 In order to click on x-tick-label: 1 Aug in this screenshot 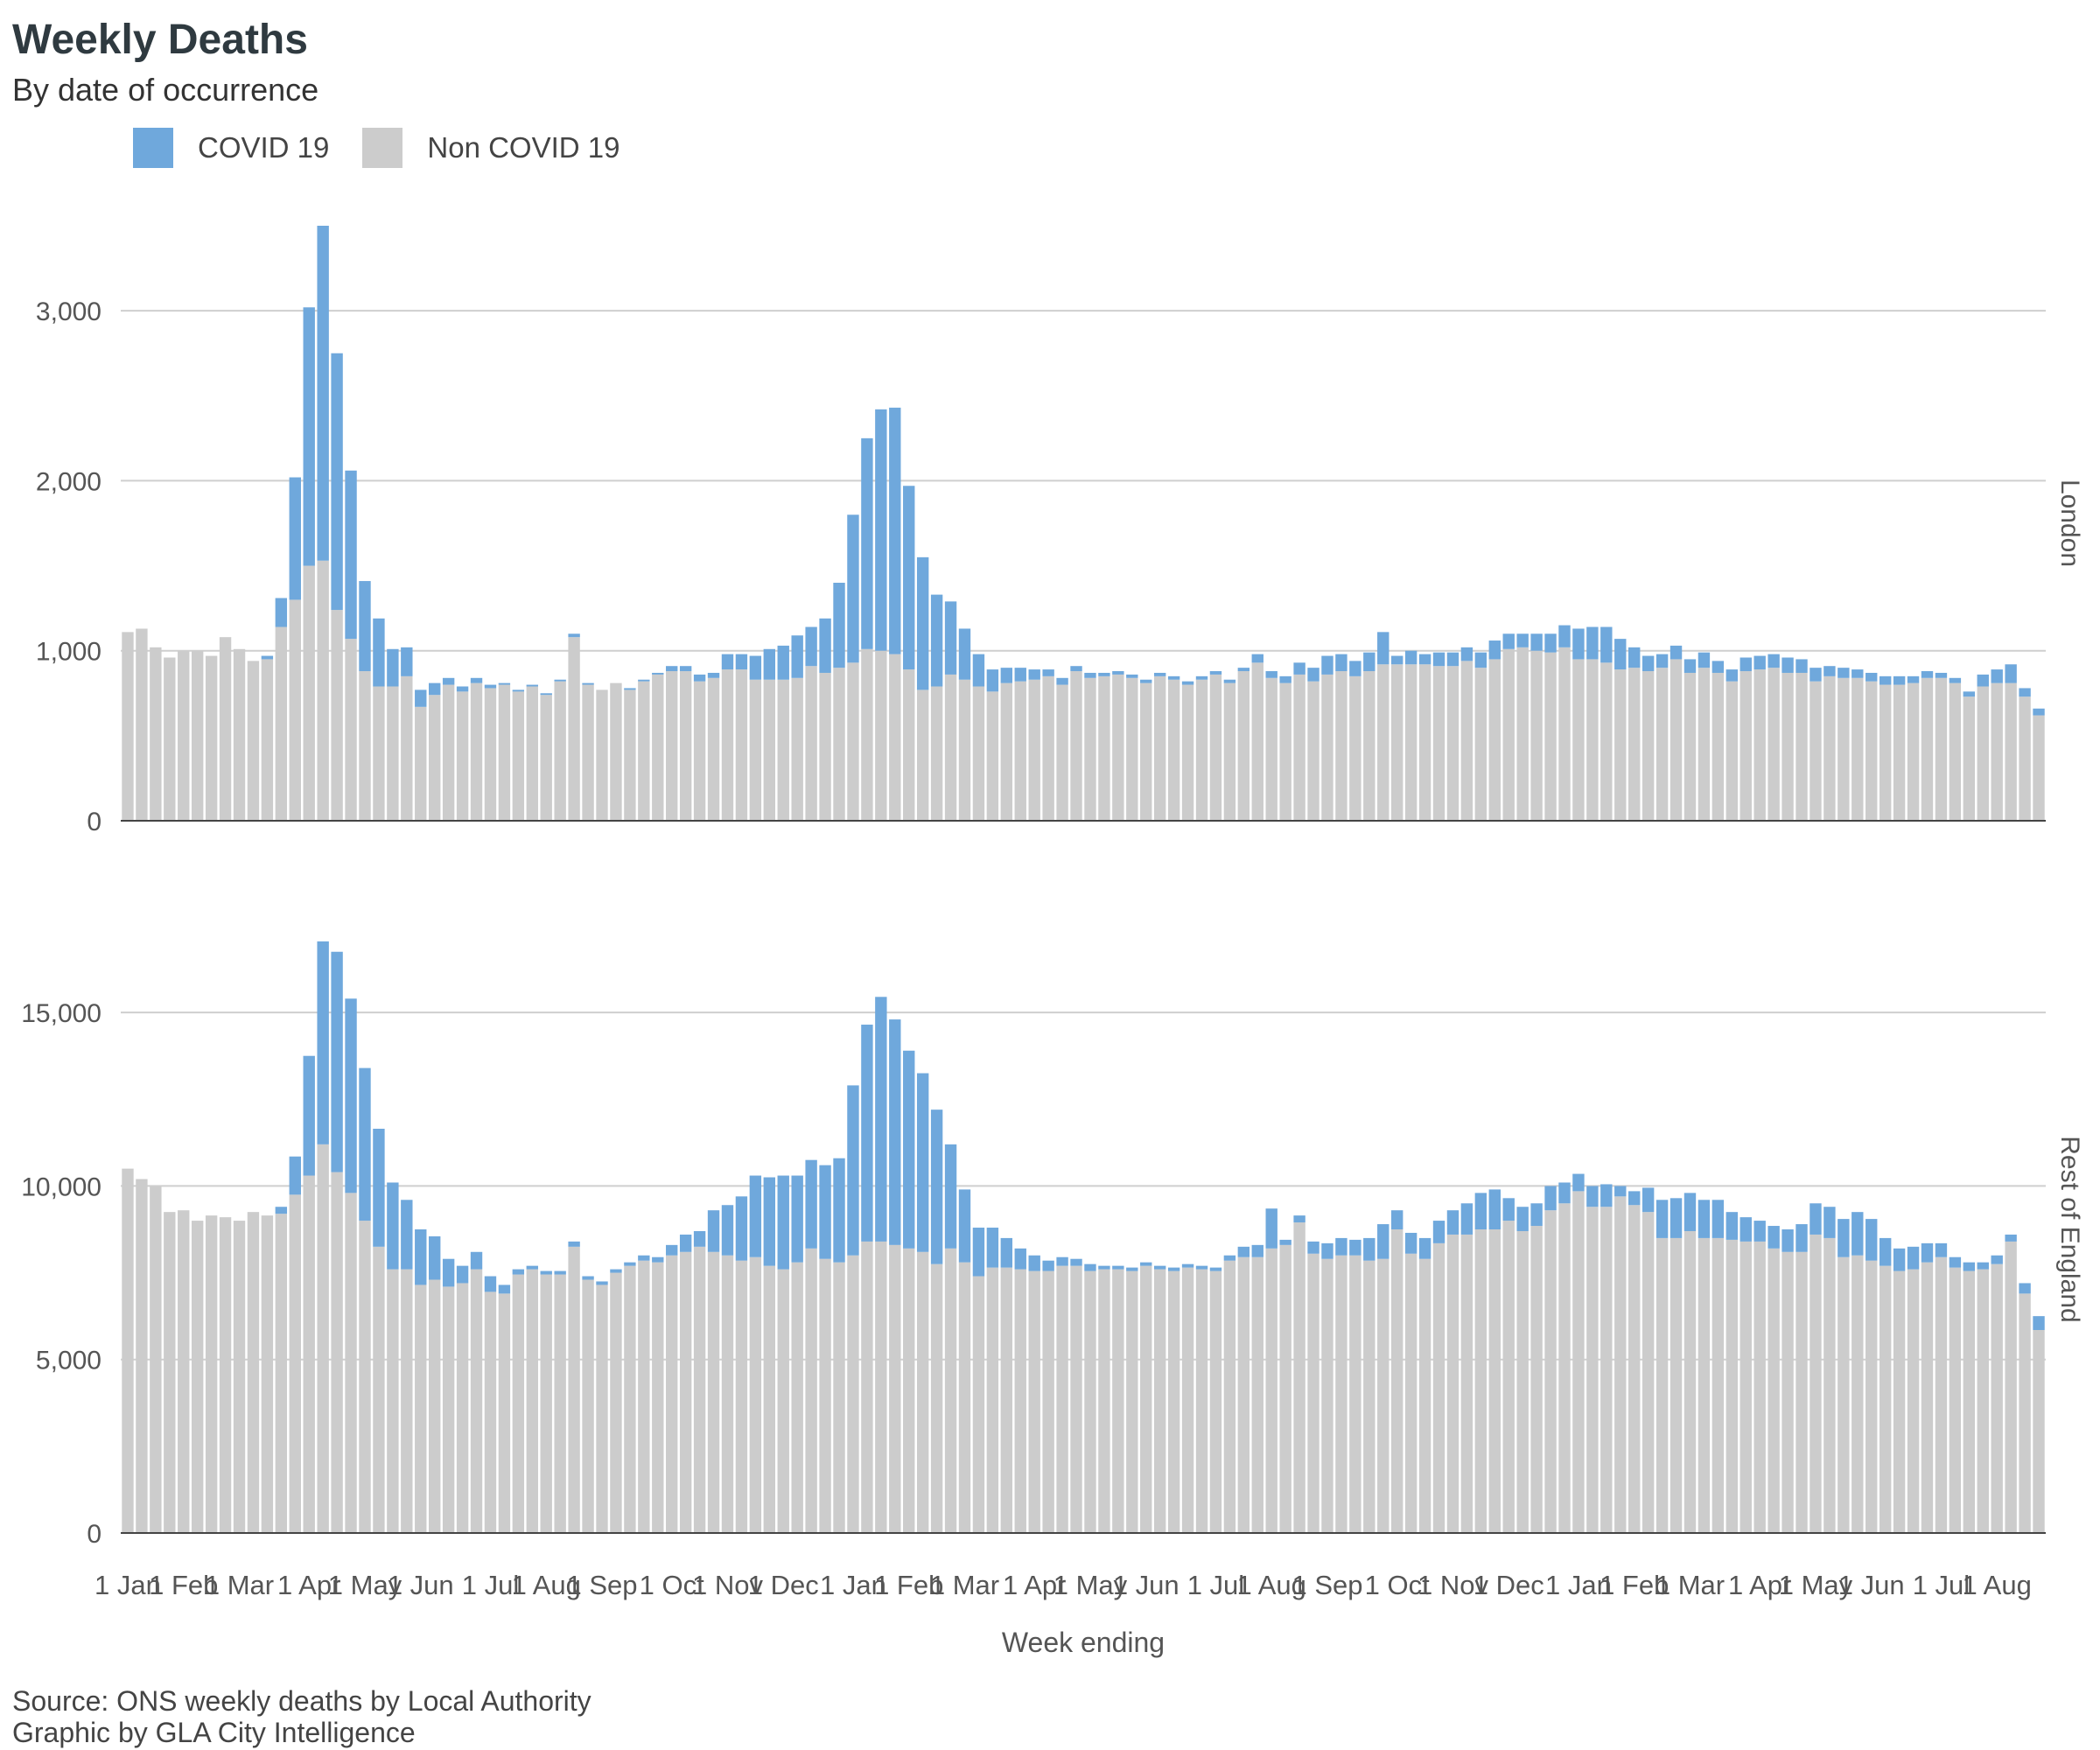, I will do `click(1271, 1585)`.